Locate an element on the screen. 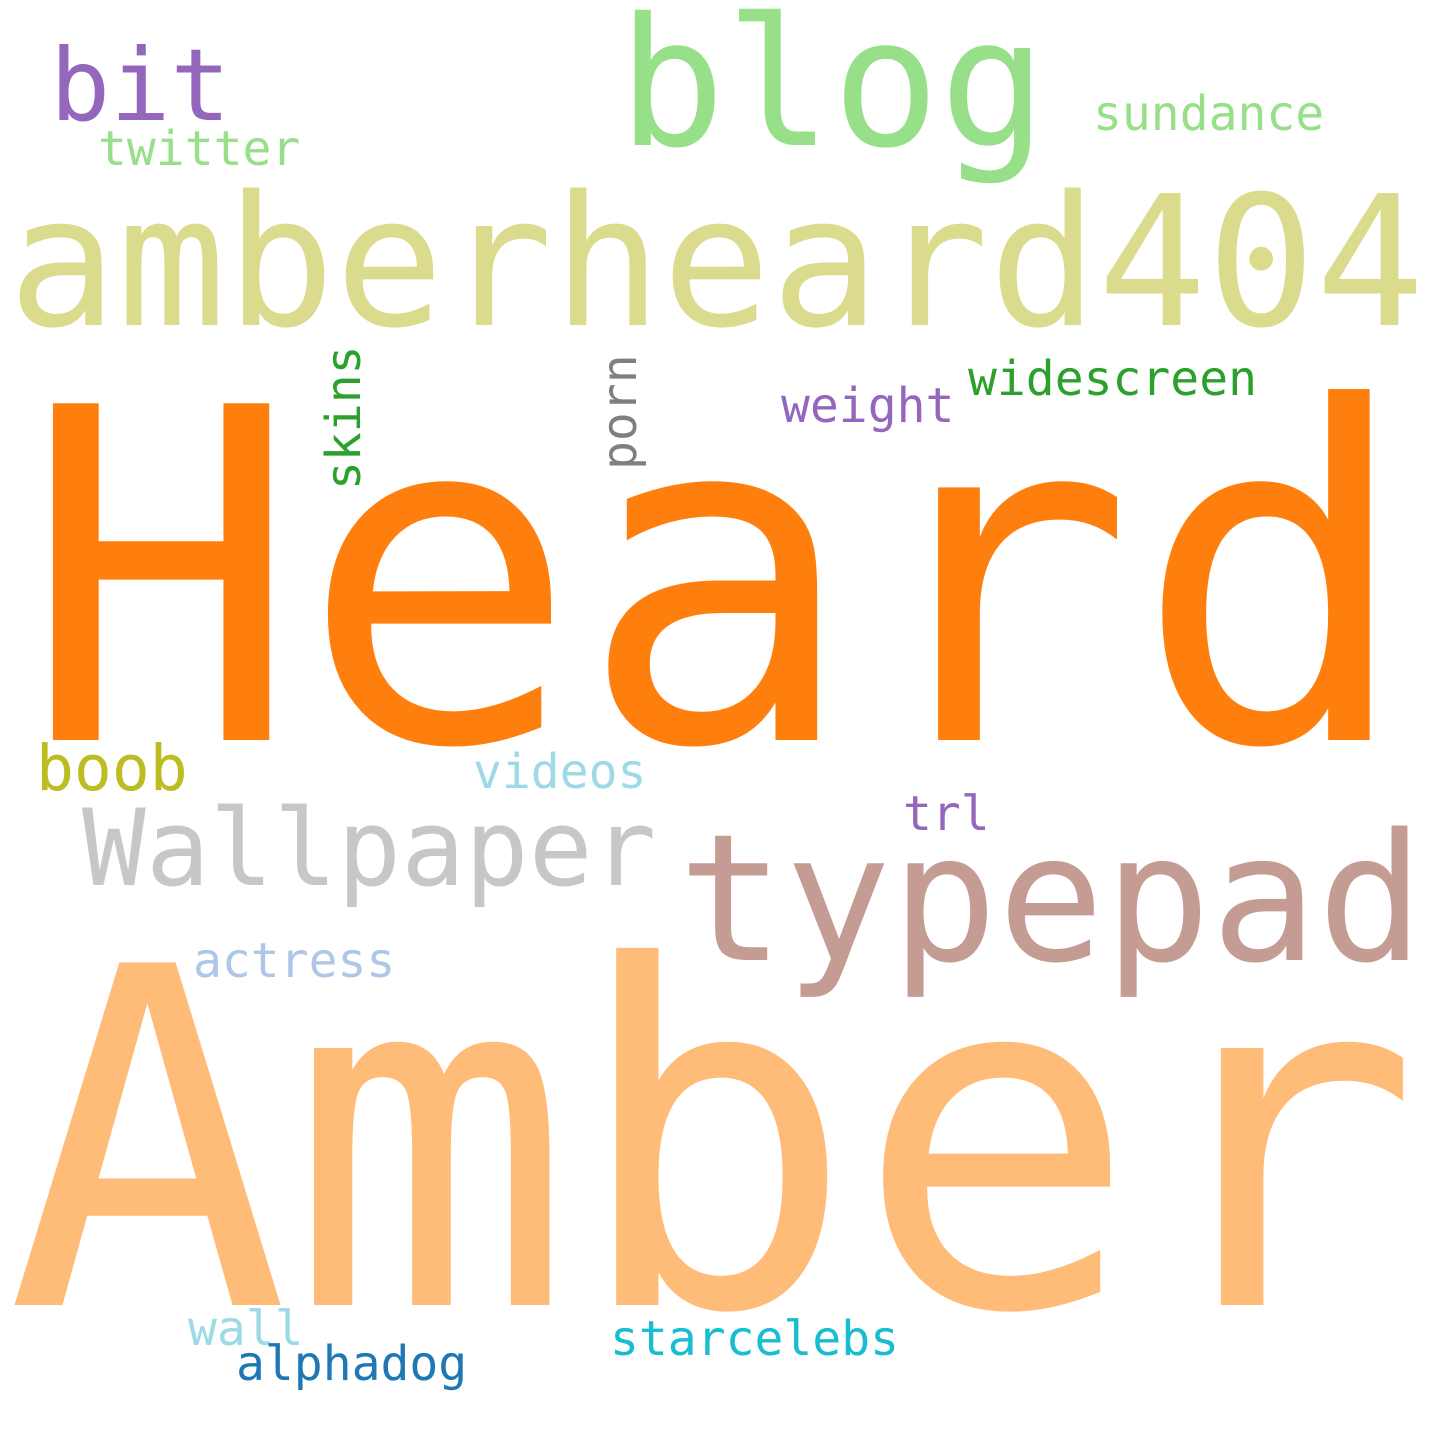 The height and width of the screenshot is (1440, 1440). word: boob is located at coordinates (112, 768).